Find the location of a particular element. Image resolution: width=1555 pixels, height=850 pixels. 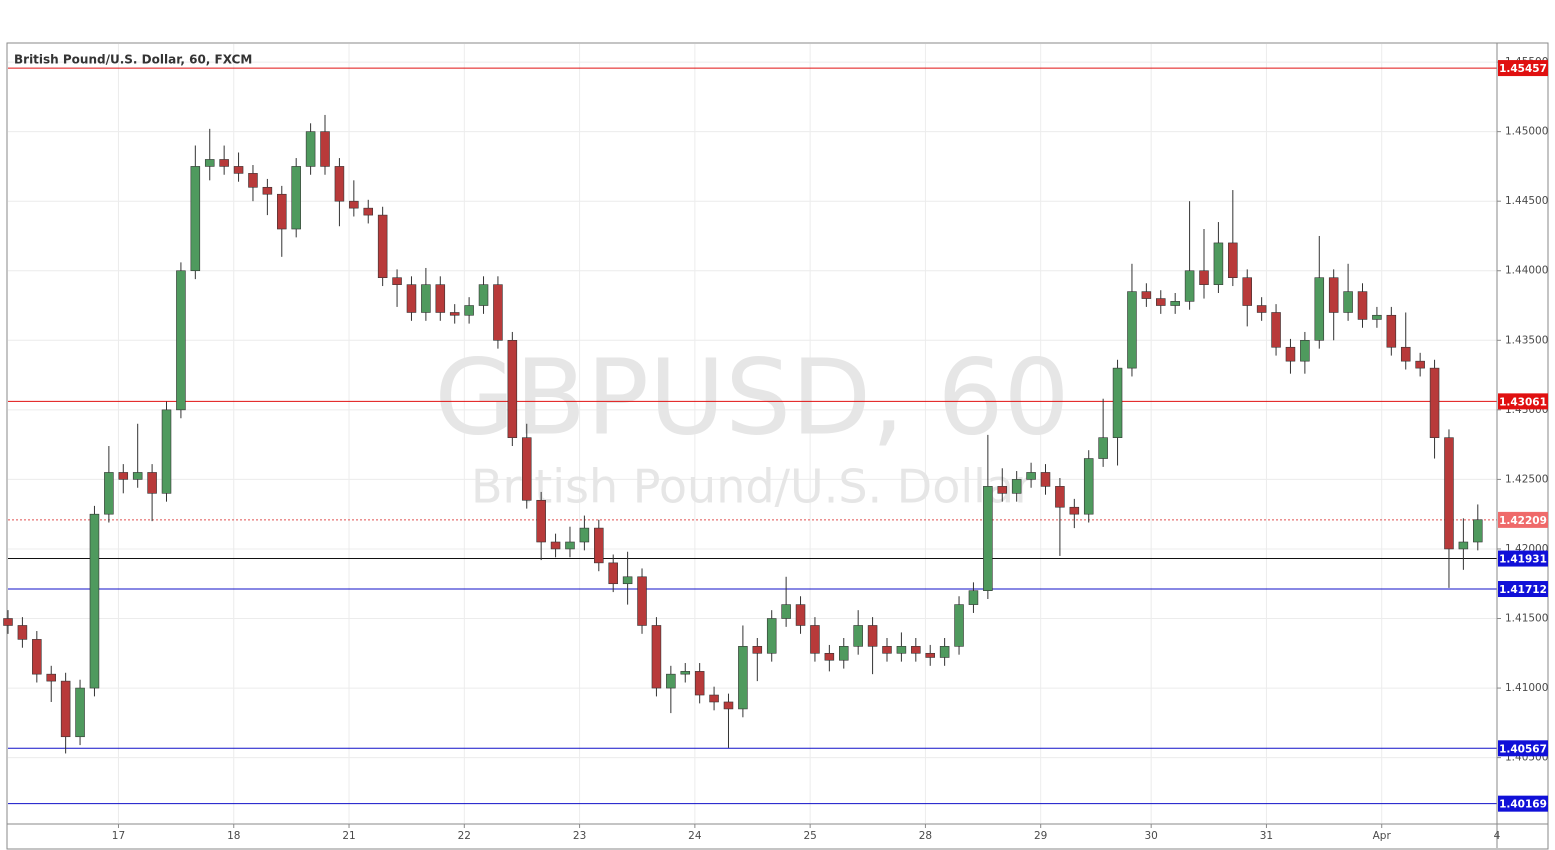

level-label: 1.40169 is located at coordinates (1523, 805).